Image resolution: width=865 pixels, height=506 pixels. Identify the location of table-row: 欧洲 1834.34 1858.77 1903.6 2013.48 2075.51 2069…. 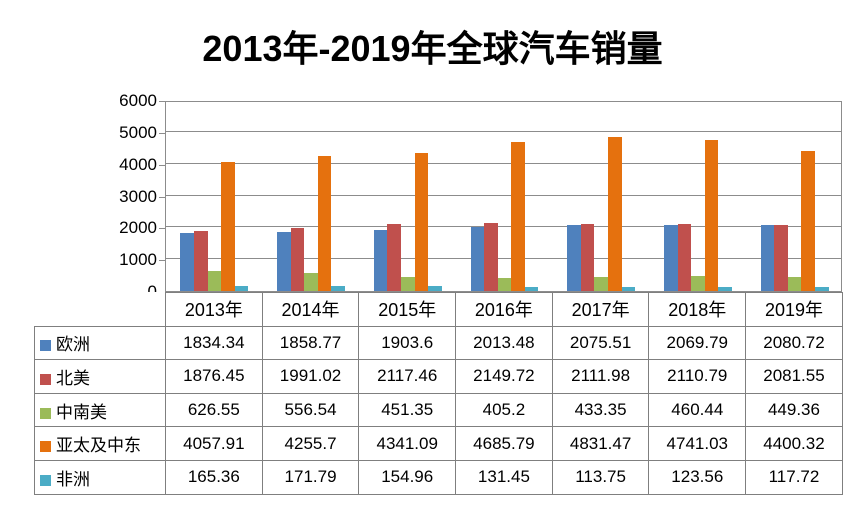
(438, 343).